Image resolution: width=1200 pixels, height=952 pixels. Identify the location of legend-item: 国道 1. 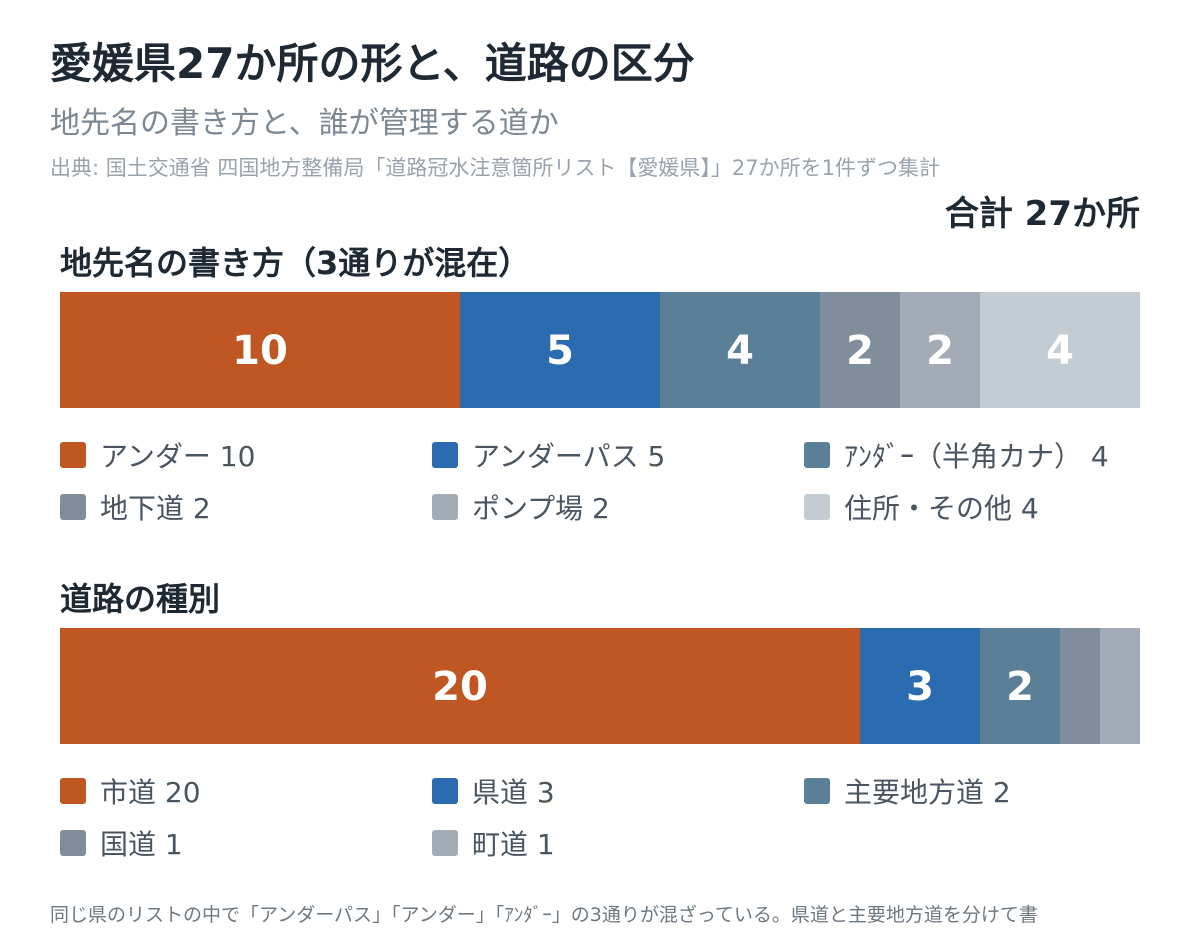
(121, 843).